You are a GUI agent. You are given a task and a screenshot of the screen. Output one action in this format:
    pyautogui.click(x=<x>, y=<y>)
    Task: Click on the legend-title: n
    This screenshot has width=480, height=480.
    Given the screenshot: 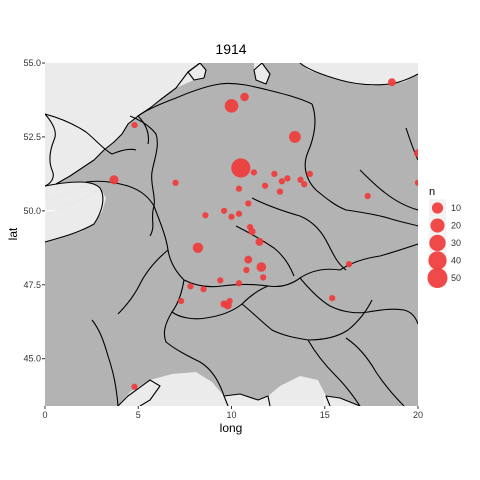 What is the action you would take?
    pyautogui.click(x=432, y=192)
    